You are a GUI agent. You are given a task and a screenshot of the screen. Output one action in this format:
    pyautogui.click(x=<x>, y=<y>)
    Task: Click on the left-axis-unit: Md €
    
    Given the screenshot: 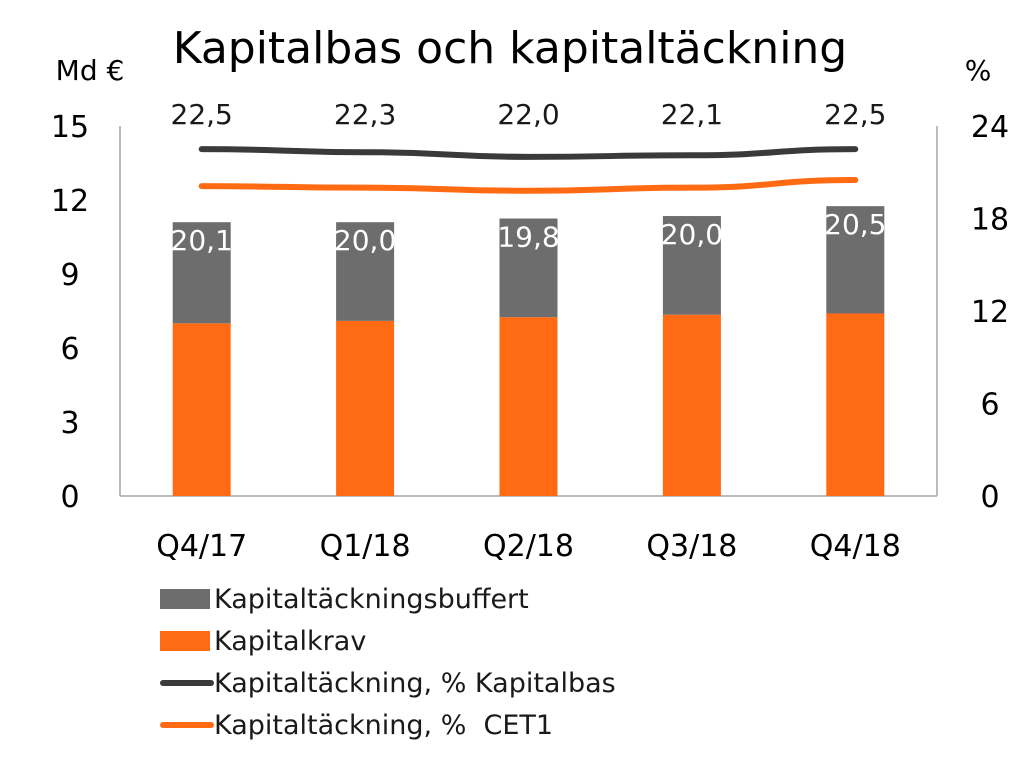 What is the action you would take?
    pyautogui.click(x=90, y=70)
    